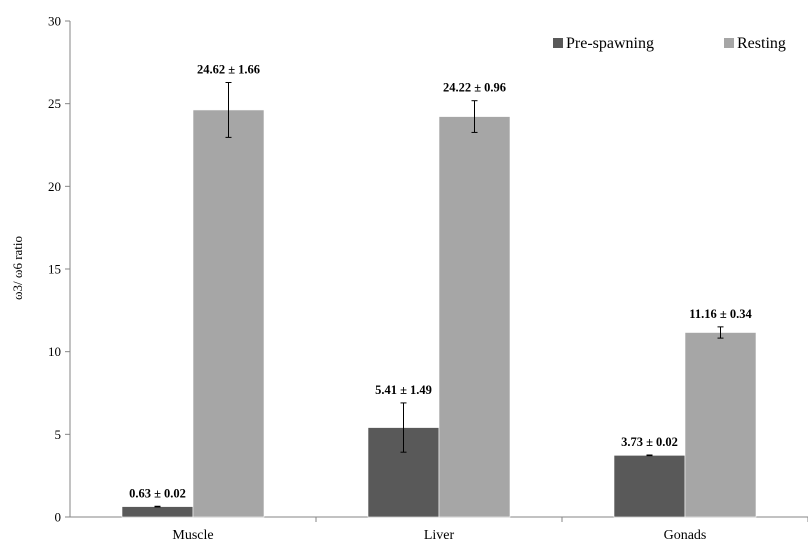 The width and height of the screenshot is (808, 542). Describe the element at coordinates (439, 535) in the screenshot. I see `x-tick-label: Liver` at that location.